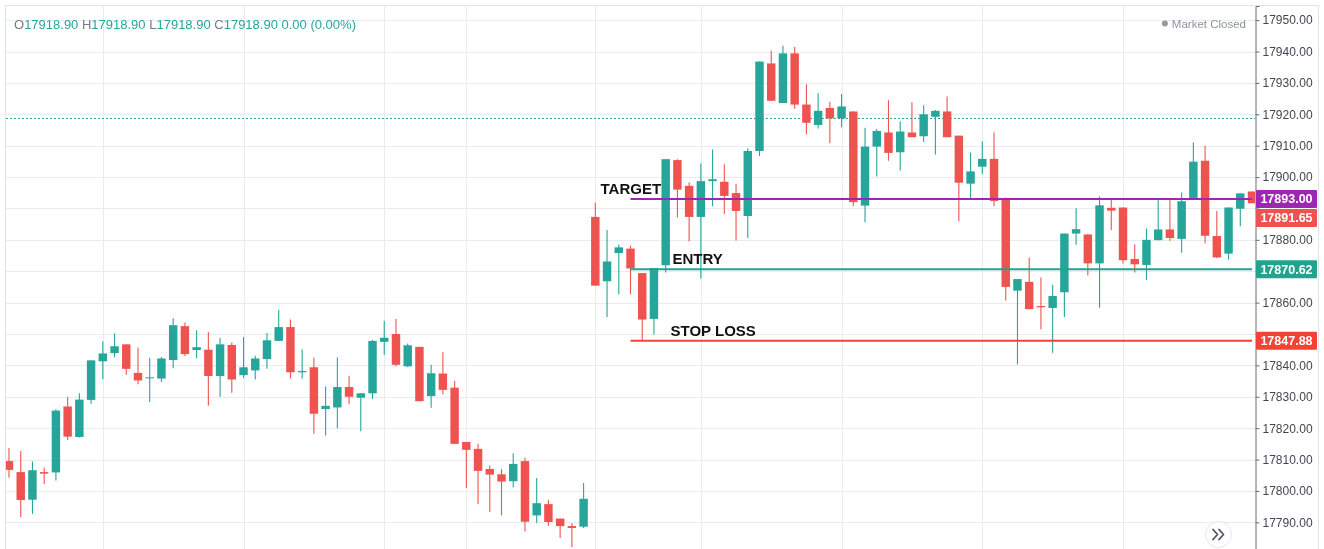 The image size is (1324, 549). Describe the element at coordinates (1287, 51) in the screenshot. I see `y-tick-label: 17940.00` at that location.